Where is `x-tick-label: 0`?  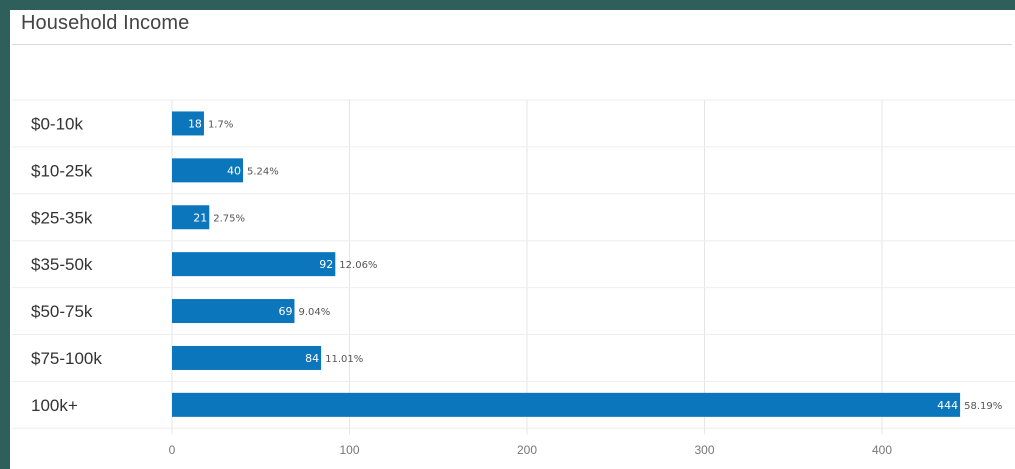
x-tick-label: 0 is located at coordinates (172, 450).